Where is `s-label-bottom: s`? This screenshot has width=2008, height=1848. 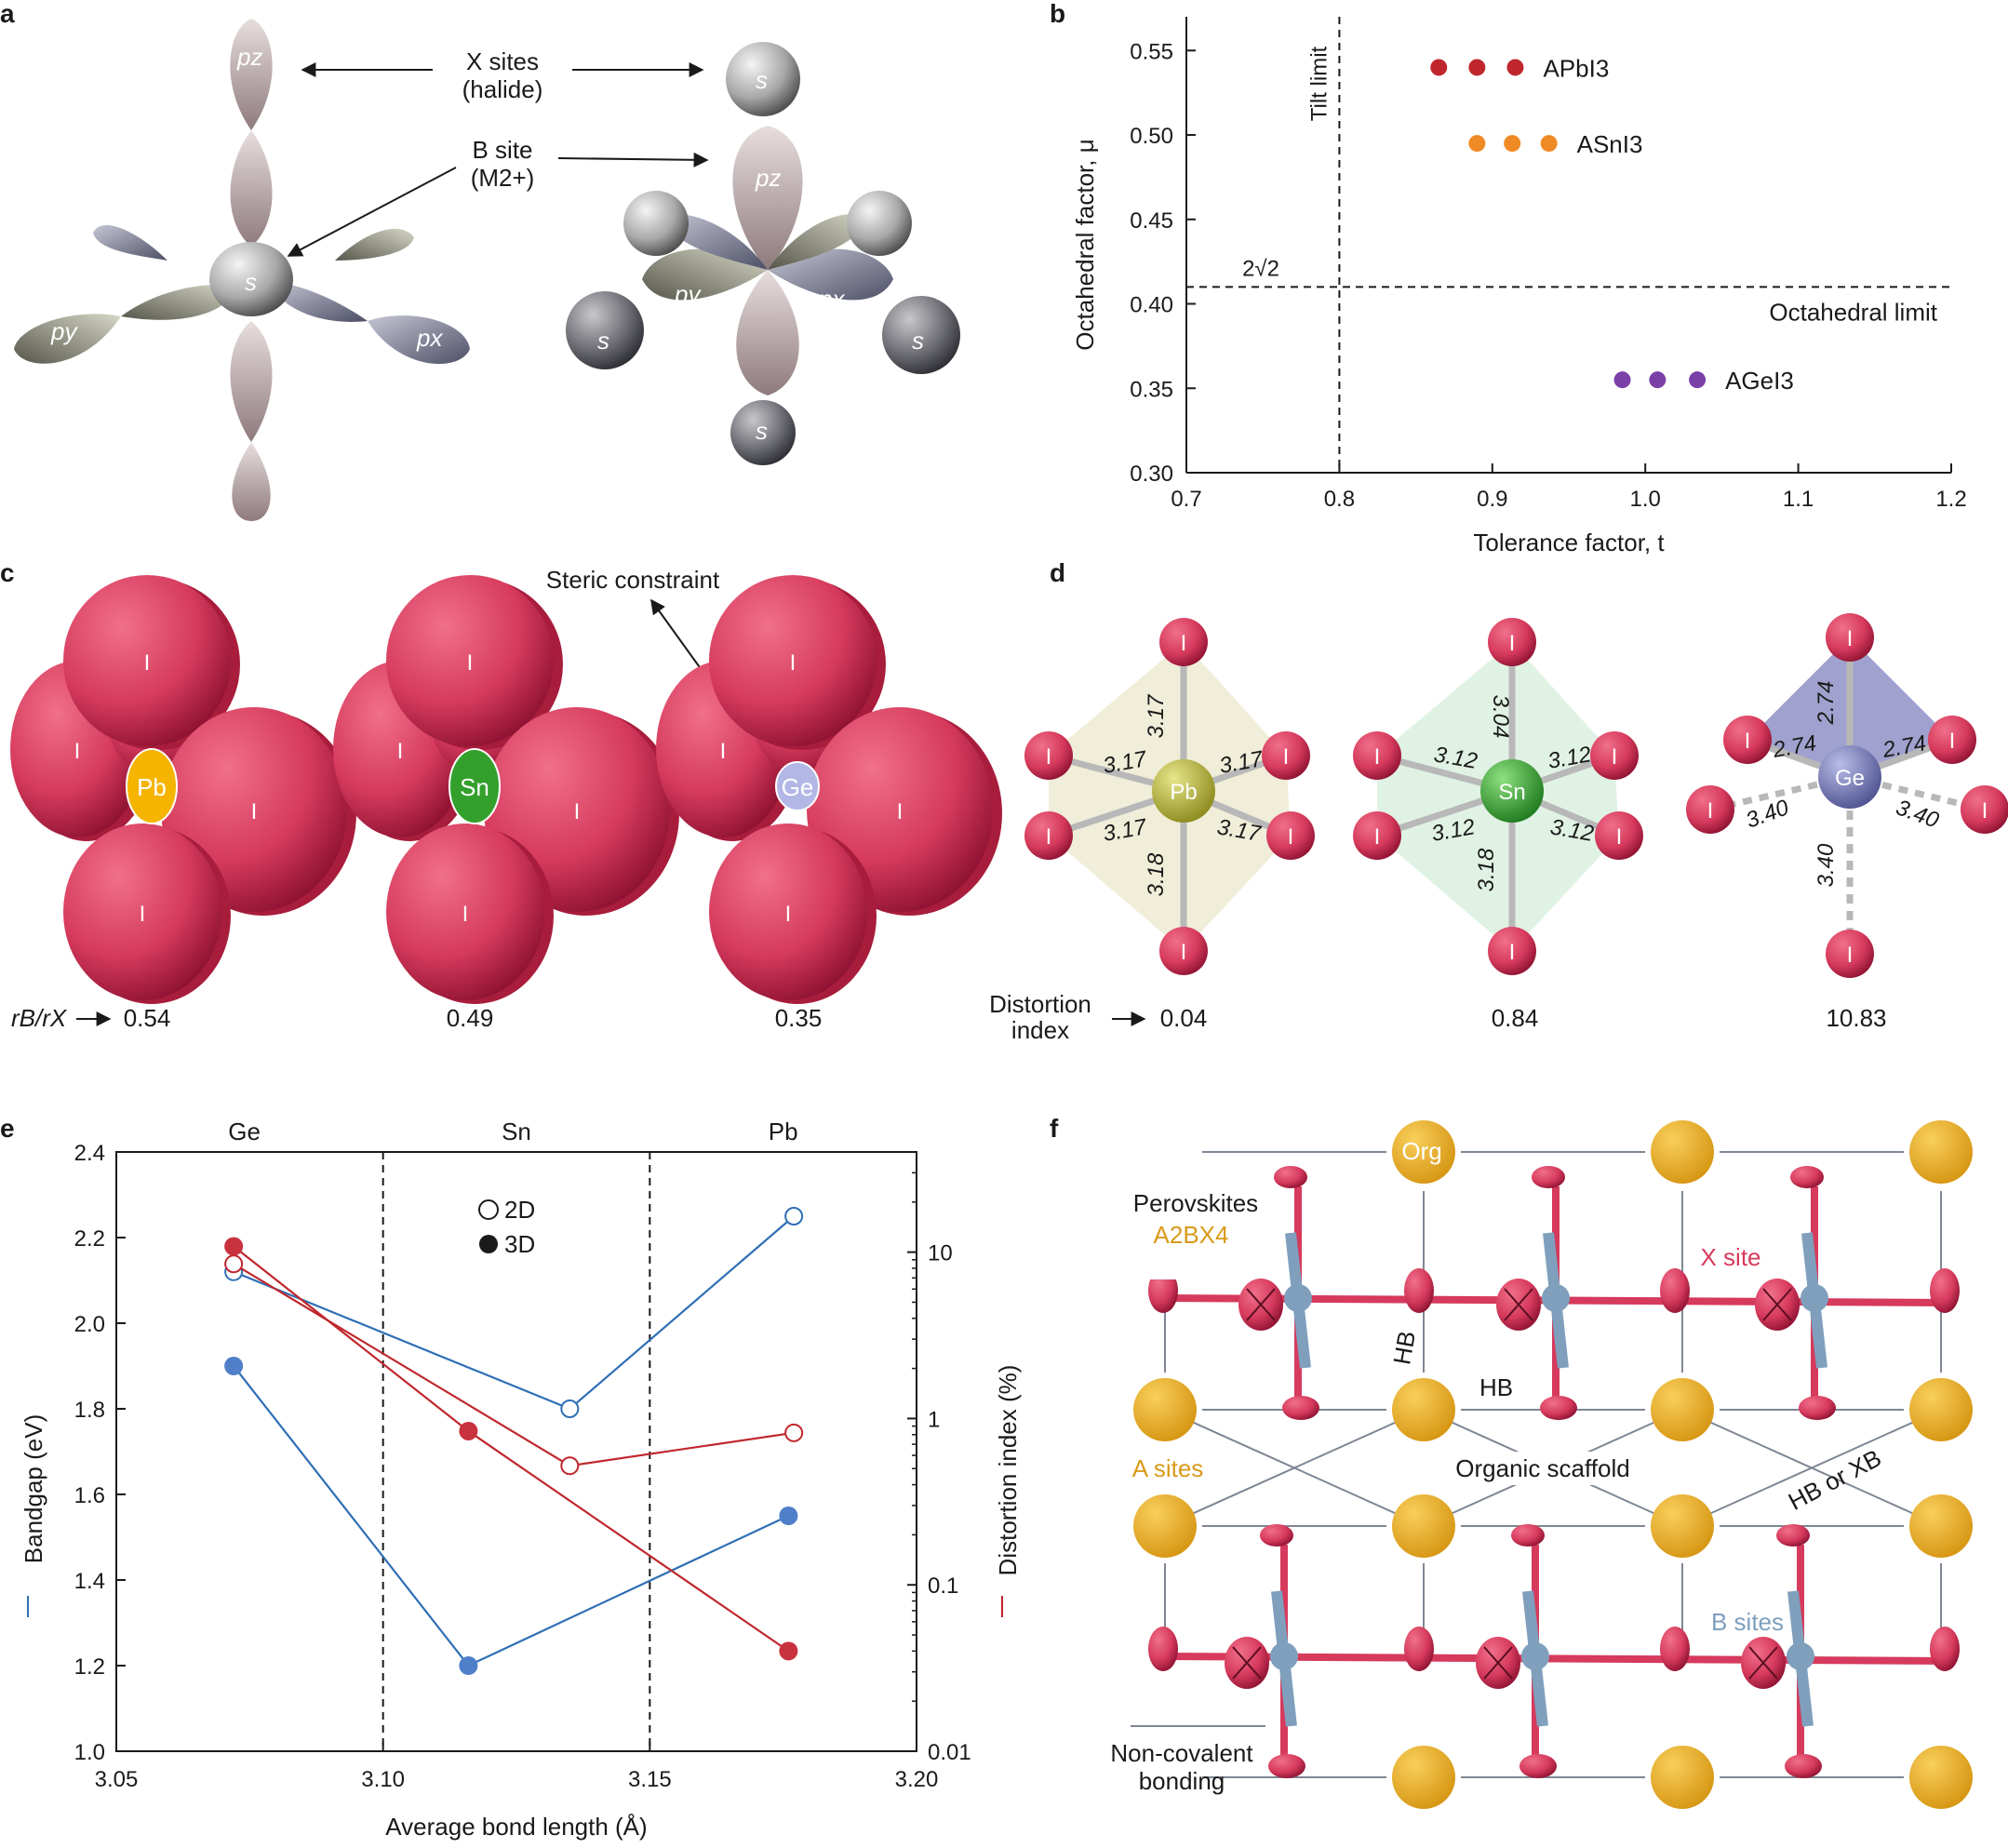 s-label-bottom: s is located at coordinates (762, 431).